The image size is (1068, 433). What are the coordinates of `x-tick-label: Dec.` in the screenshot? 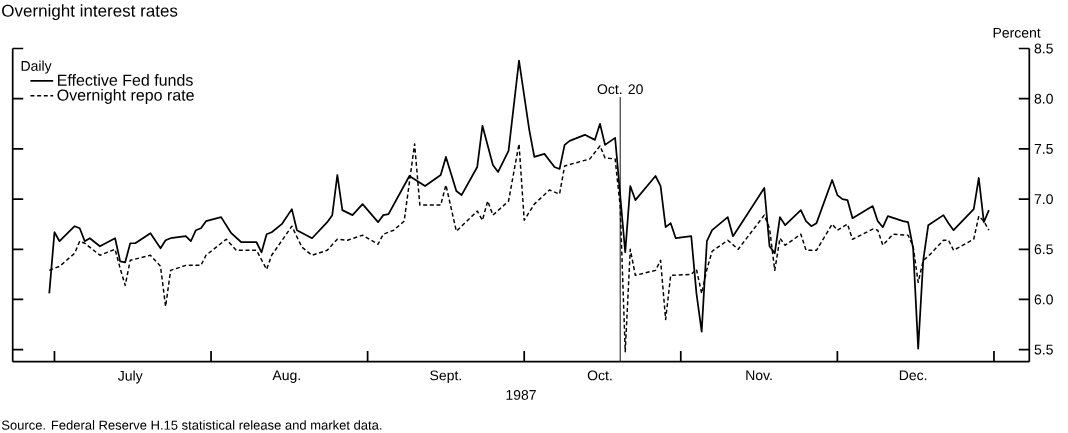 It's located at (913, 375).